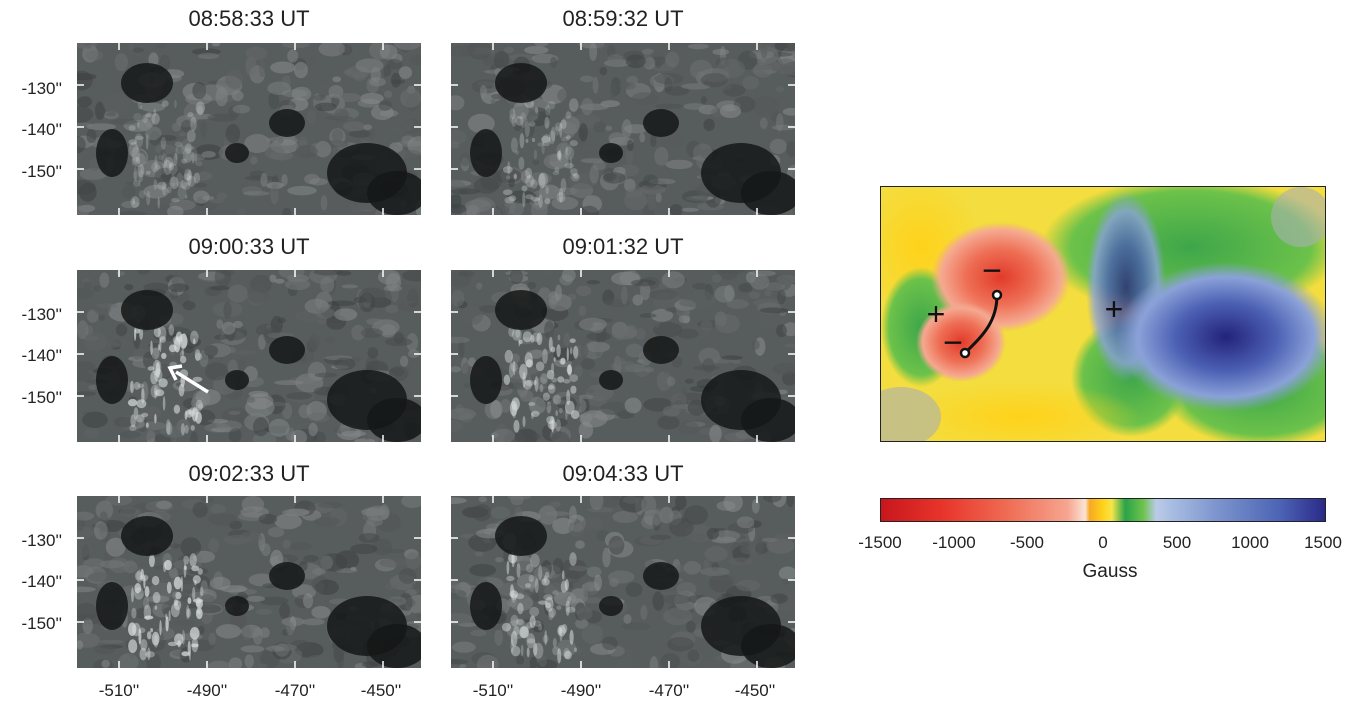 This screenshot has width=1360, height=705. Describe the element at coordinates (623, 473) in the screenshot. I see `panel-title-6: 09:04:33 UT` at that location.